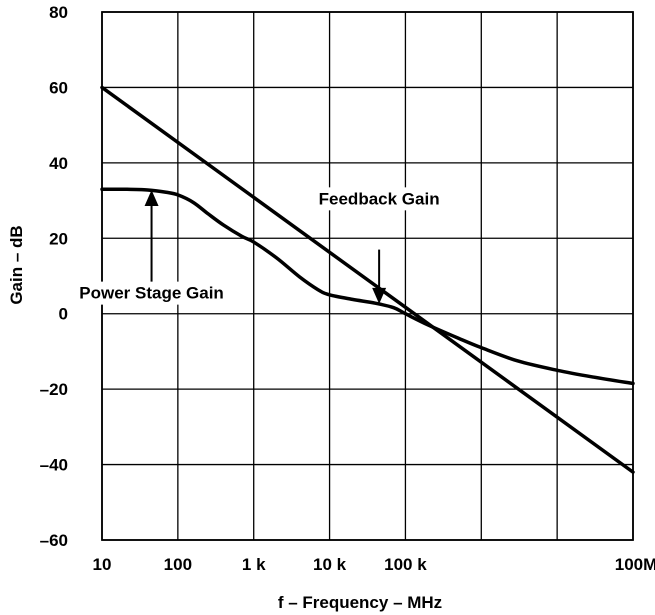  What do you see at coordinates (178, 564) in the screenshot?
I see `x-tick-label: 100` at bounding box center [178, 564].